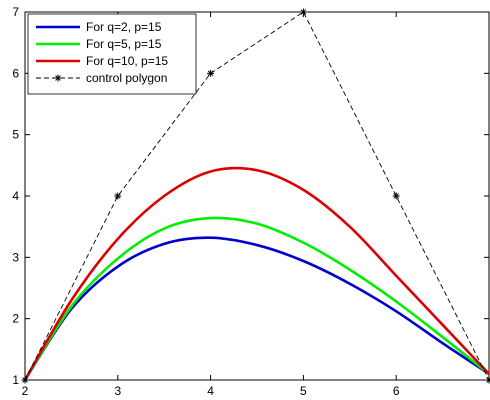 This screenshot has height=400, width=490. I want to click on x-tick-label: 3, so click(117, 391).